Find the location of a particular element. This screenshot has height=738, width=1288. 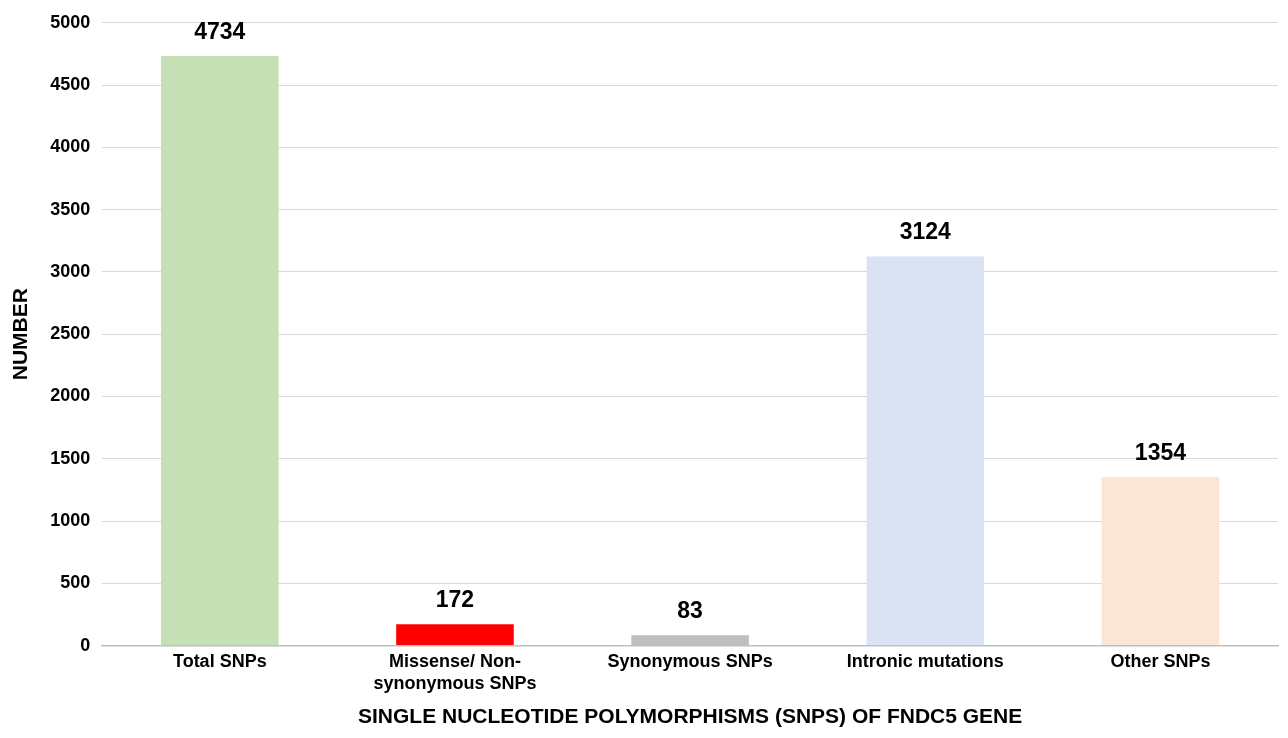

data-label: 83 is located at coordinates (690, 610).